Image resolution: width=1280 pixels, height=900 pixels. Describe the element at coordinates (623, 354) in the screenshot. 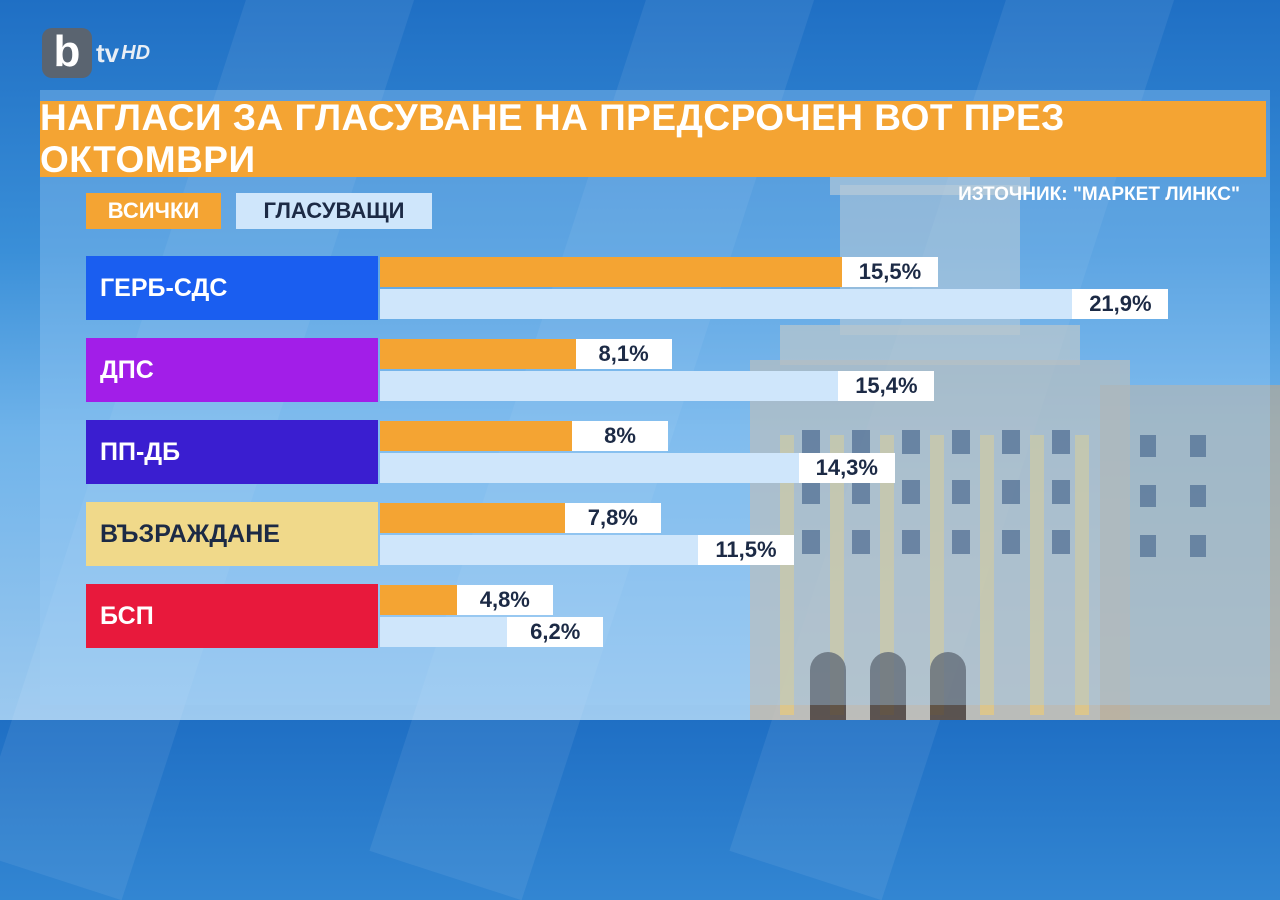

I see `data-label: 8,1%` at that location.